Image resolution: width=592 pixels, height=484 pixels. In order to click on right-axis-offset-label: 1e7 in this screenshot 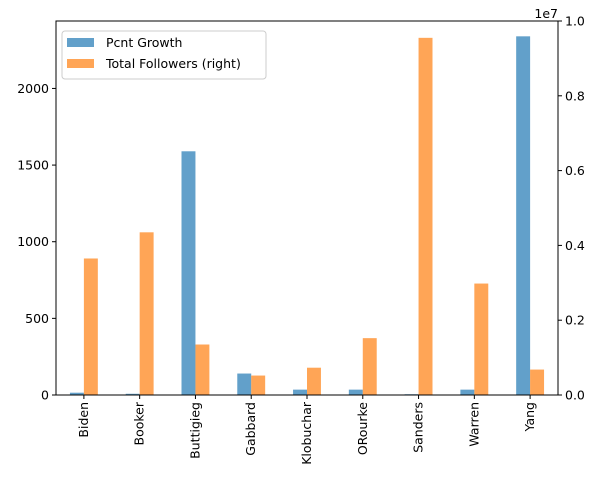, I will do `click(546, 13)`.